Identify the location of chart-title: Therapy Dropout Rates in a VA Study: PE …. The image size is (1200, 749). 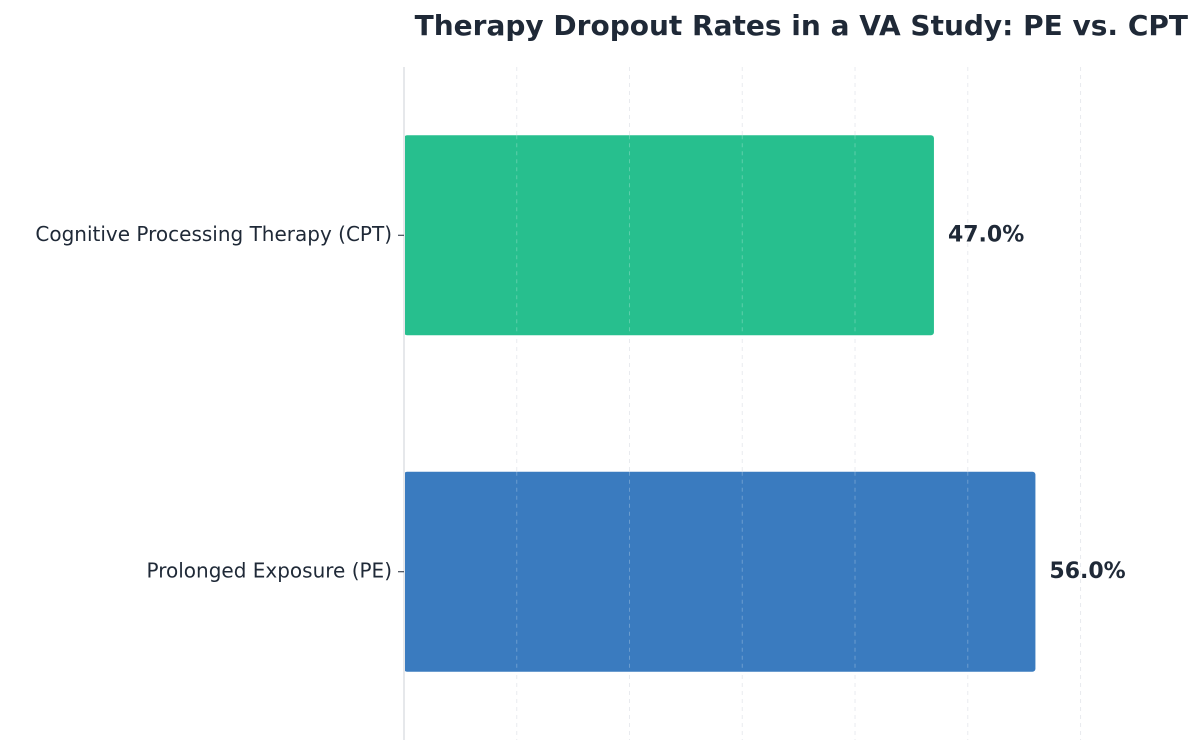
(801, 25).